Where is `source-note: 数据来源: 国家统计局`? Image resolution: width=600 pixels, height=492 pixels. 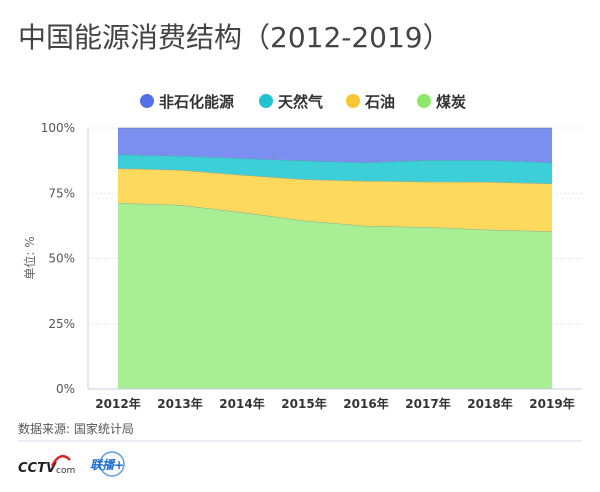
source-note: 数据来源: 国家统计局 is located at coordinates (76, 428).